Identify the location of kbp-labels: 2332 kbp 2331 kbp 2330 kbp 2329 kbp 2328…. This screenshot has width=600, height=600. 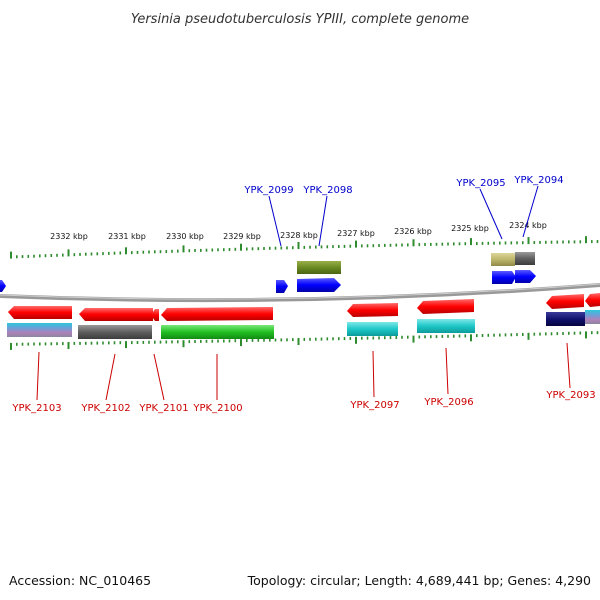
(298, 231).